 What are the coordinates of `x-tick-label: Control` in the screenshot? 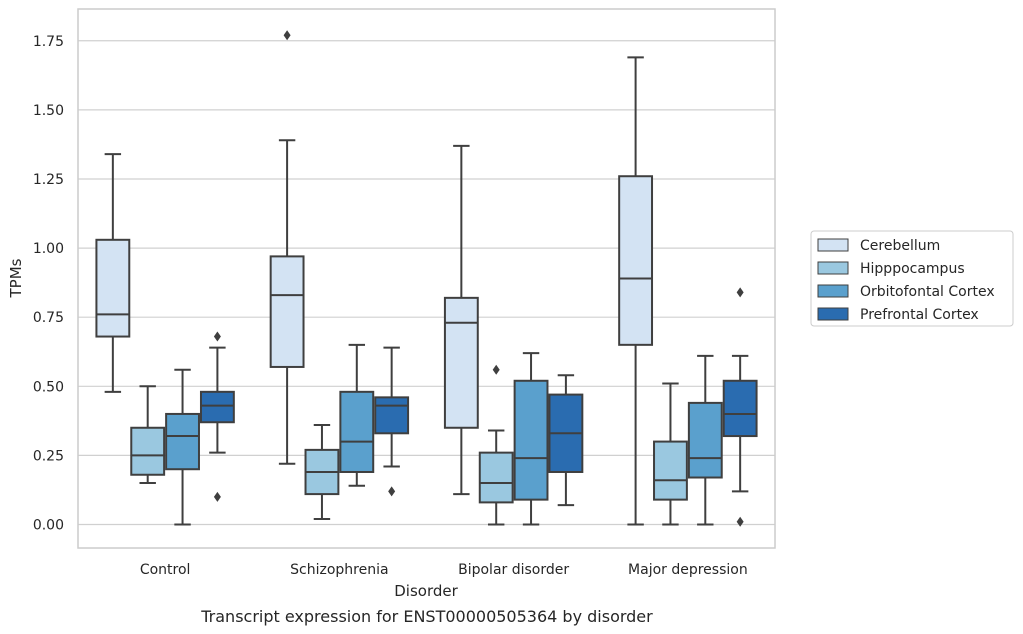 It's located at (165, 570).